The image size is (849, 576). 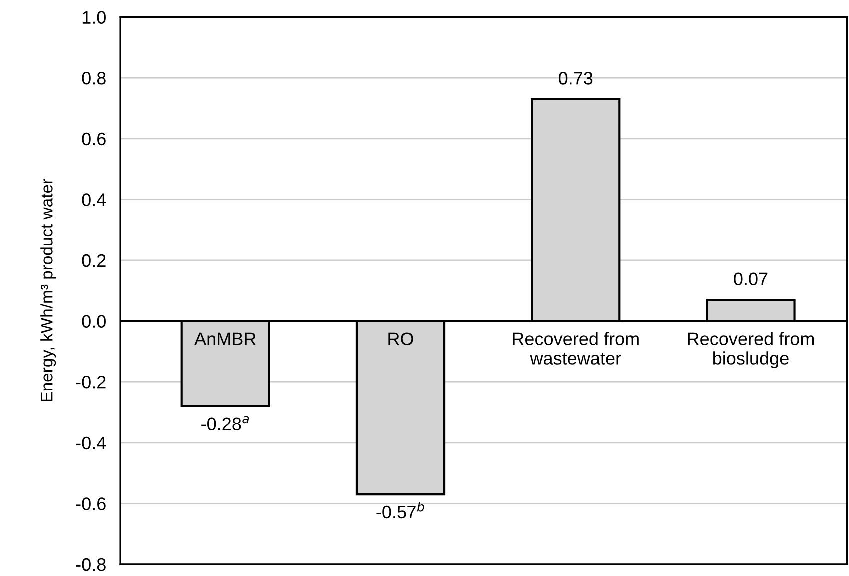 What do you see at coordinates (751, 279) in the screenshot?
I see `data-label: 0.07` at bounding box center [751, 279].